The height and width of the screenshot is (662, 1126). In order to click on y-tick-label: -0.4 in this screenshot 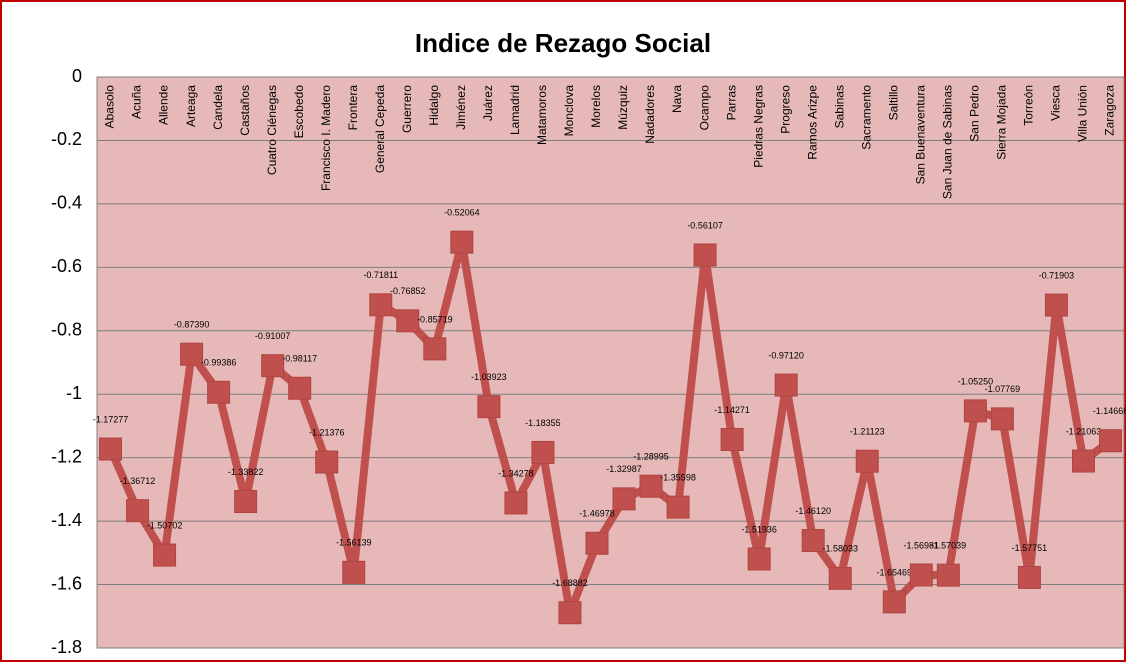, I will do `click(66, 203)`.